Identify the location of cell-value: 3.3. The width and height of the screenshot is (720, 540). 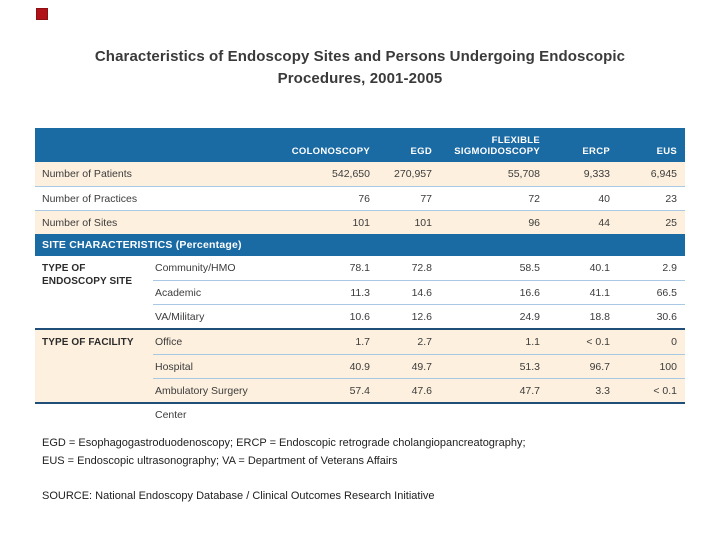
(602, 391).